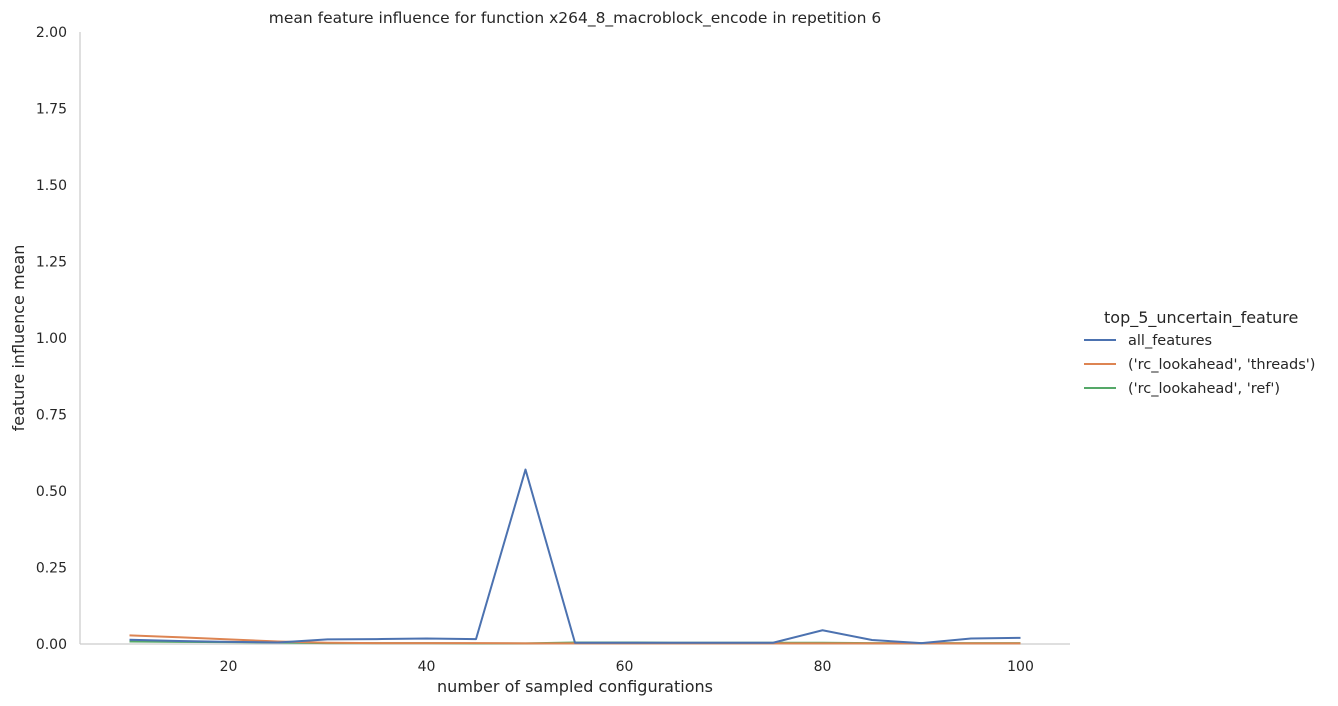  Describe the element at coordinates (51, 569) in the screenshot. I see `y-tick-label: 0.25` at that location.